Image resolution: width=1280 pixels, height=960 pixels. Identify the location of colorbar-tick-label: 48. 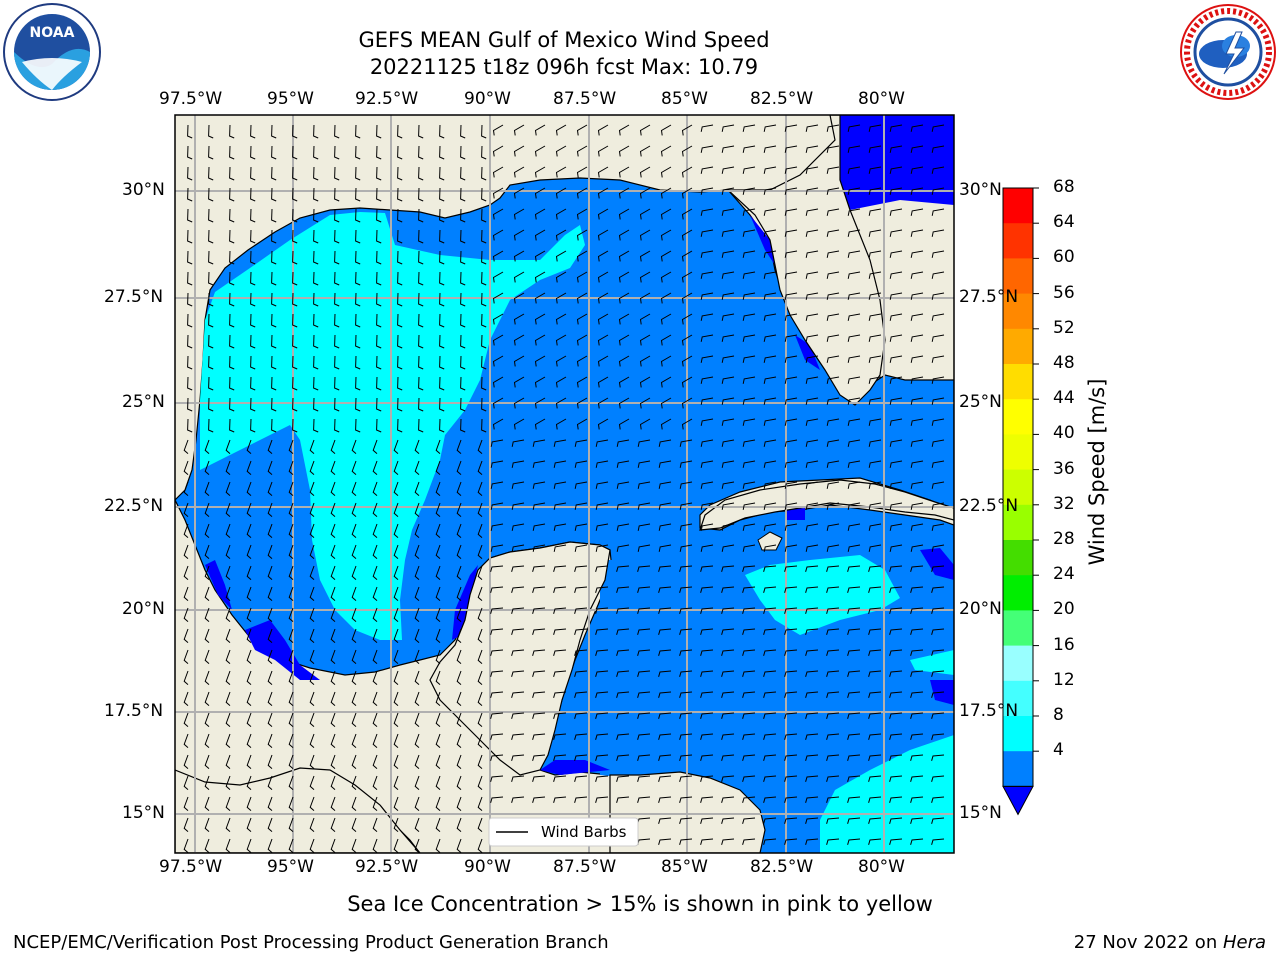
(1064, 363).